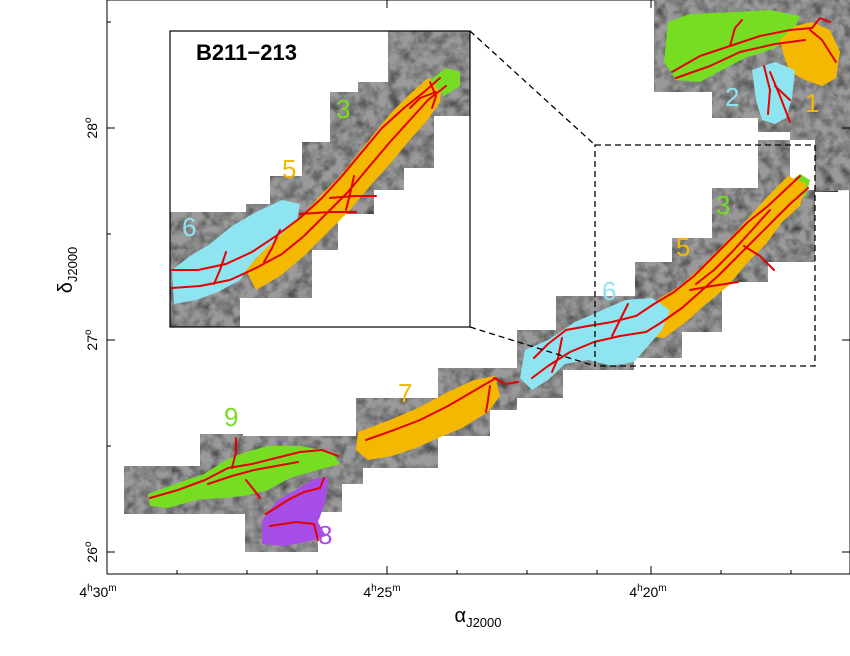  Describe the element at coordinates (91, 340) in the screenshot. I see `y-tick-label: 27o` at that location.